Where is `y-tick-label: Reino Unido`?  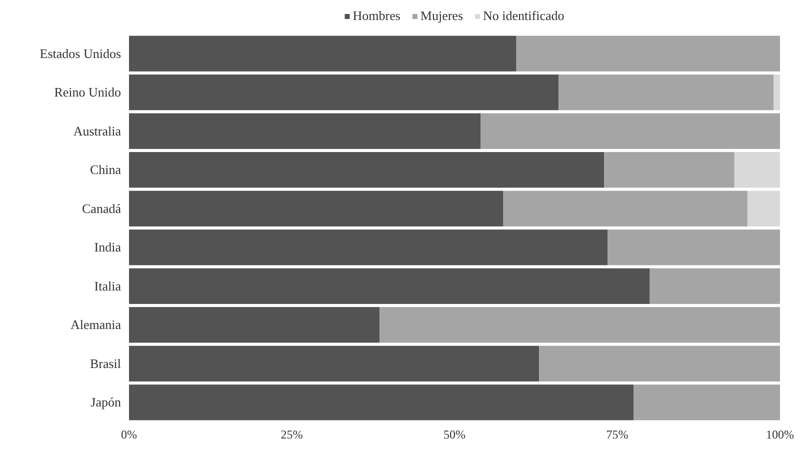
y-tick-label: Reino Unido is located at coordinates (87, 92).